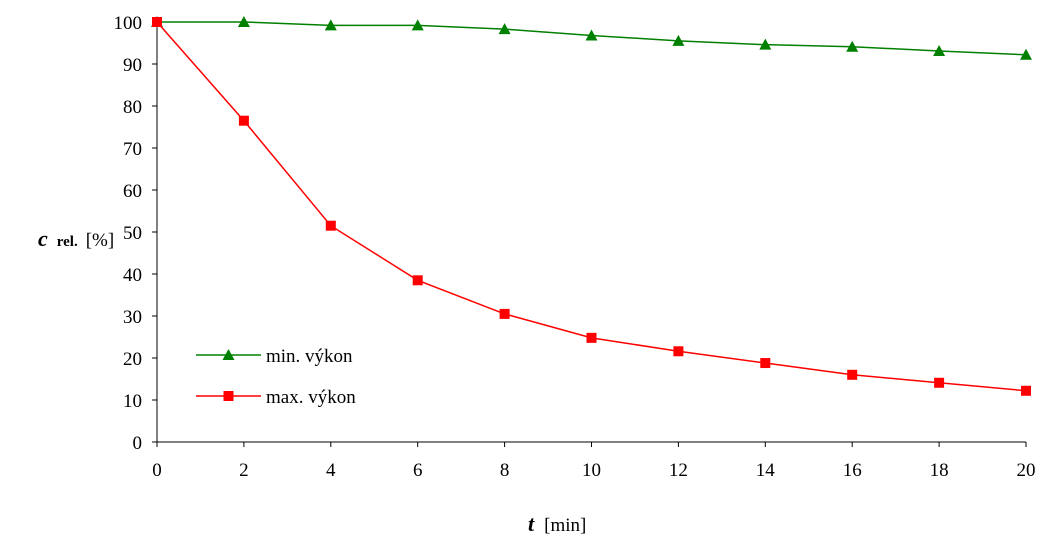  Describe the element at coordinates (678, 470) in the screenshot. I see `x-tick-label: 12` at that location.